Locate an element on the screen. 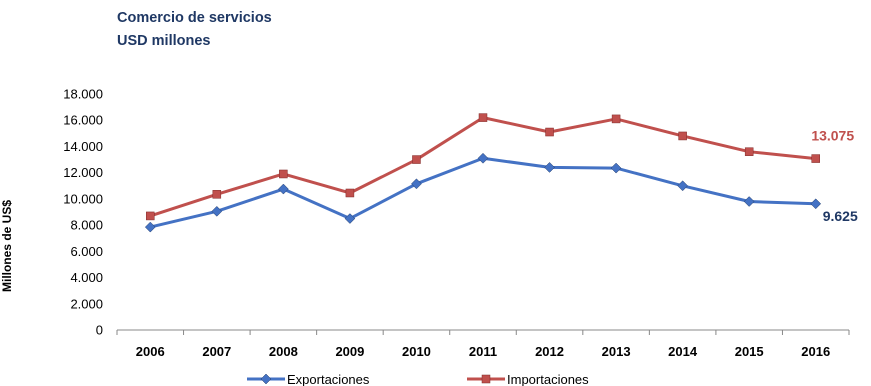 The height and width of the screenshot is (386, 871). x-tick-label: 2015 is located at coordinates (749, 351).